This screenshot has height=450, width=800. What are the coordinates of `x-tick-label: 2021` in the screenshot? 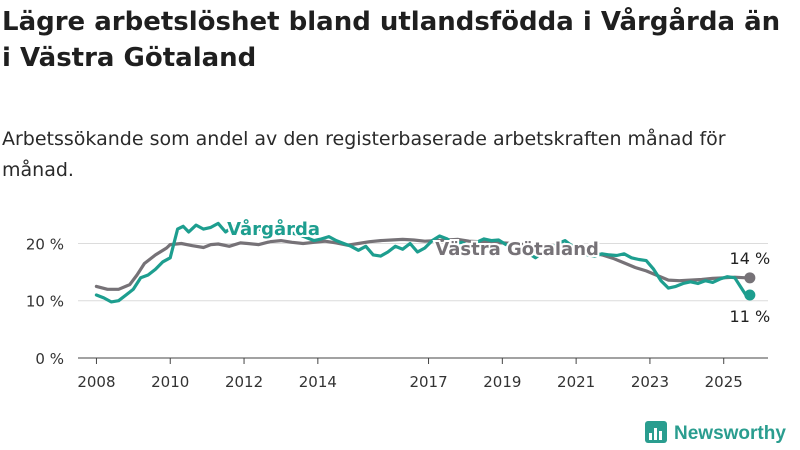 It's located at (576, 382).